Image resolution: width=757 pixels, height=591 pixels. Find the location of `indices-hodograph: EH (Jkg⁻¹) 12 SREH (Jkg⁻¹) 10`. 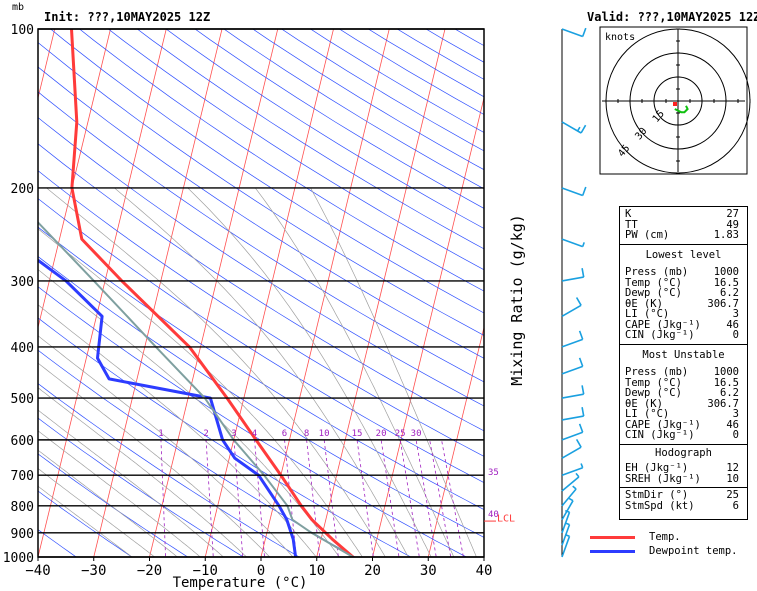

indices-hodograph: EH (Jkg⁻¹) 12 SREH (Jkg⁻¹) 10 is located at coordinates (683, 474).